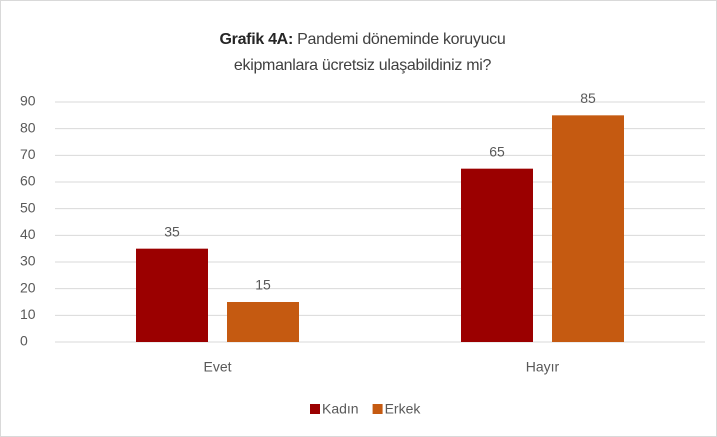  Describe the element at coordinates (28, 287) in the screenshot. I see `y-tick-label: 20` at that location.